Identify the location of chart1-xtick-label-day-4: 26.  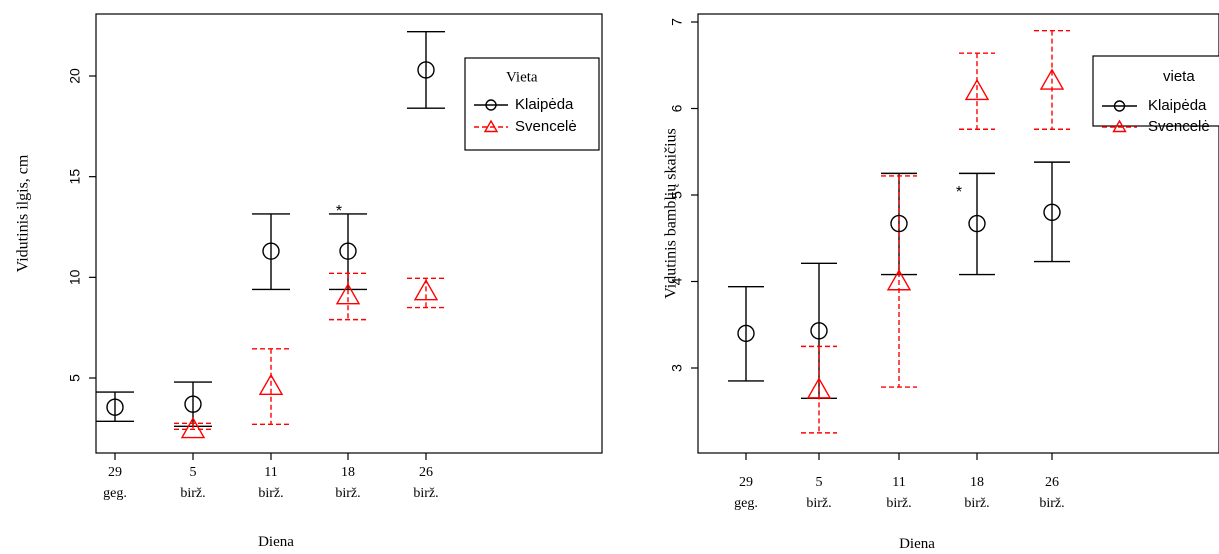
(426, 472).